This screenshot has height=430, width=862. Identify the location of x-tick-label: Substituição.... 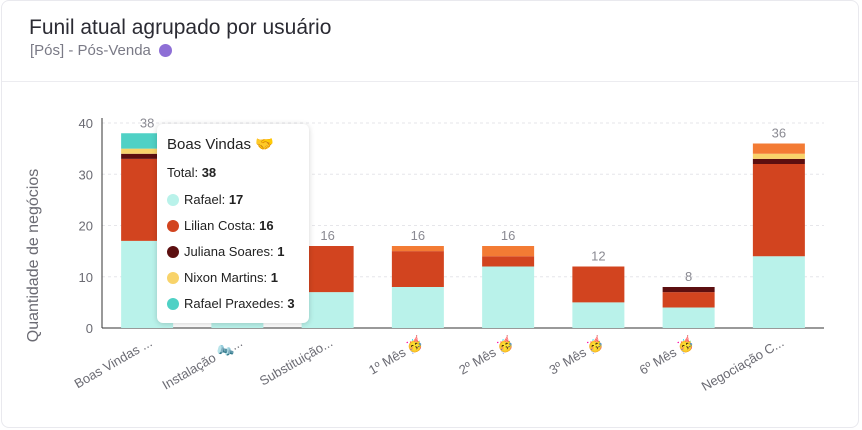
(296, 362).